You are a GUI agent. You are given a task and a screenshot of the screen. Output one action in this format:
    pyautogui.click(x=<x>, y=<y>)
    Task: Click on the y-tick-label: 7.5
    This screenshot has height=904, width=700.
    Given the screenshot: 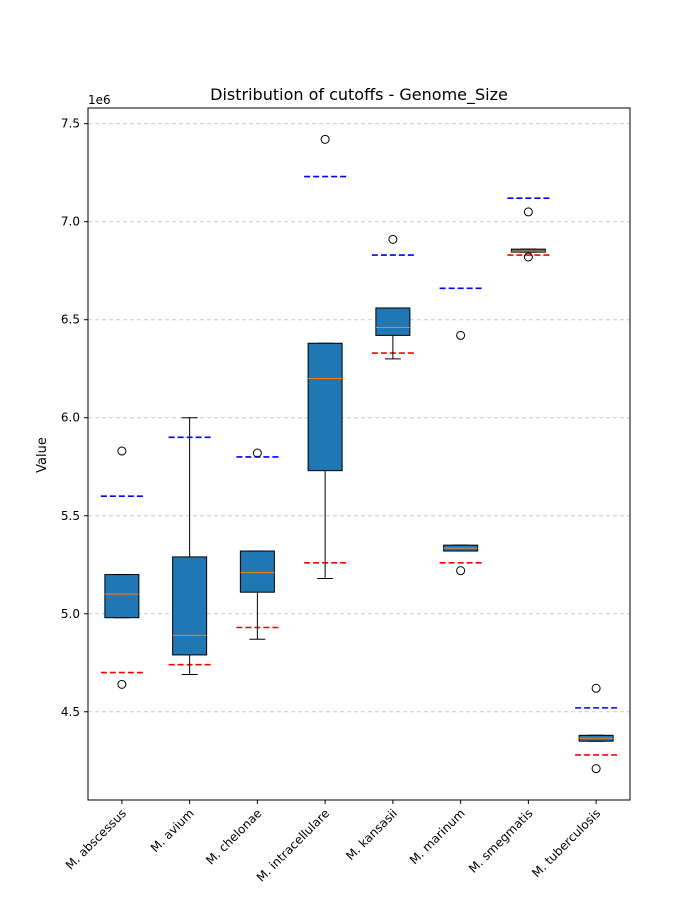 What is the action you would take?
    pyautogui.click(x=70, y=124)
    